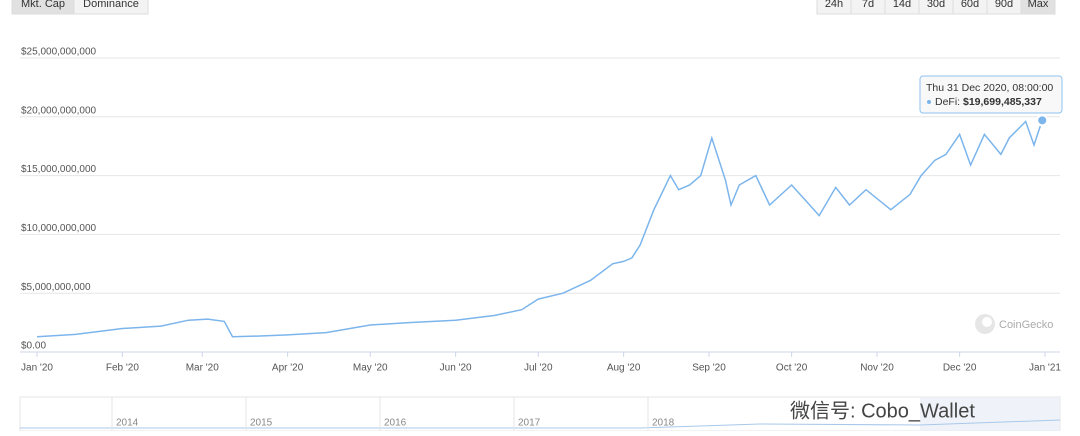  Describe the element at coordinates (1004, 5) in the screenshot. I see `range-button-label: 90d` at that location.